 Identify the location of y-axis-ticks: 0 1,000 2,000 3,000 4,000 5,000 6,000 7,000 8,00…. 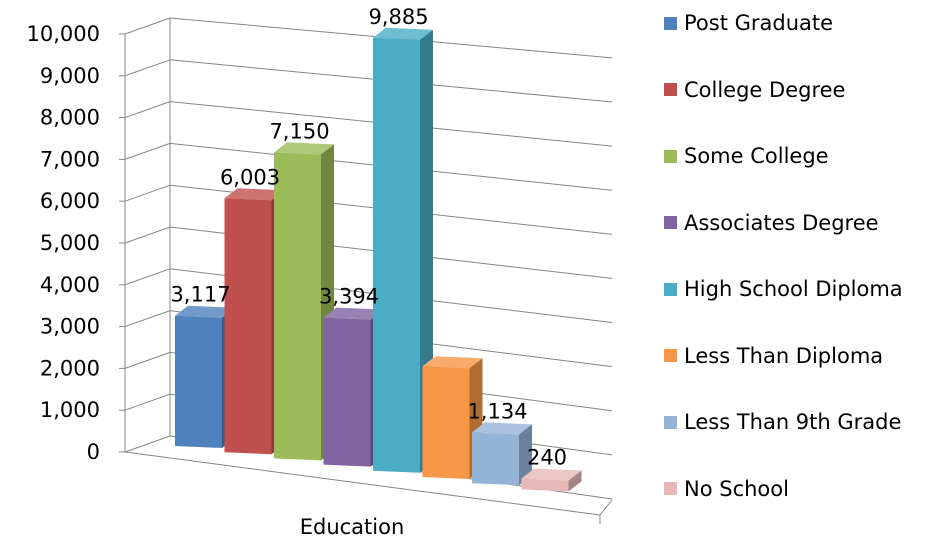
(63, 243).